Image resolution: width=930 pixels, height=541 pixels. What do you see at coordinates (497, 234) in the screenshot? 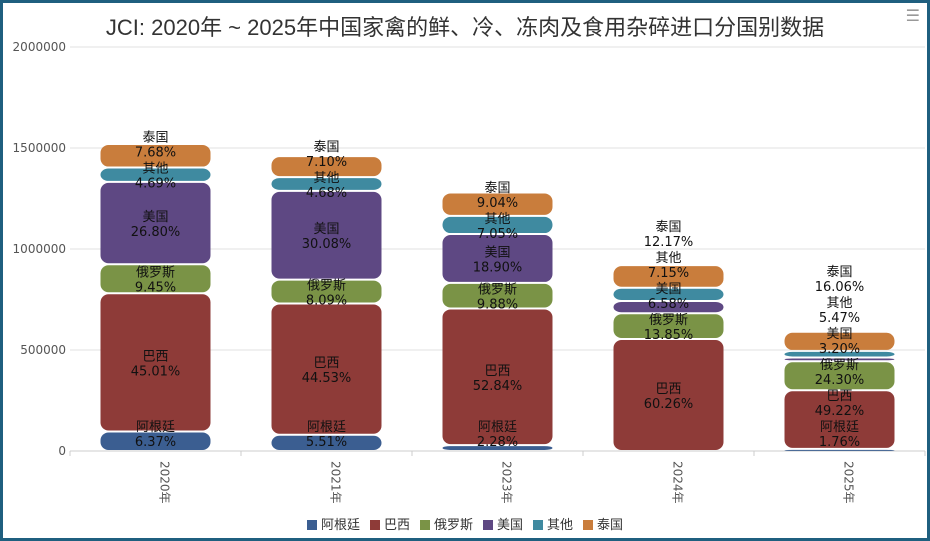
I see `data-label-value: 7.05%` at bounding box center [497, 234].